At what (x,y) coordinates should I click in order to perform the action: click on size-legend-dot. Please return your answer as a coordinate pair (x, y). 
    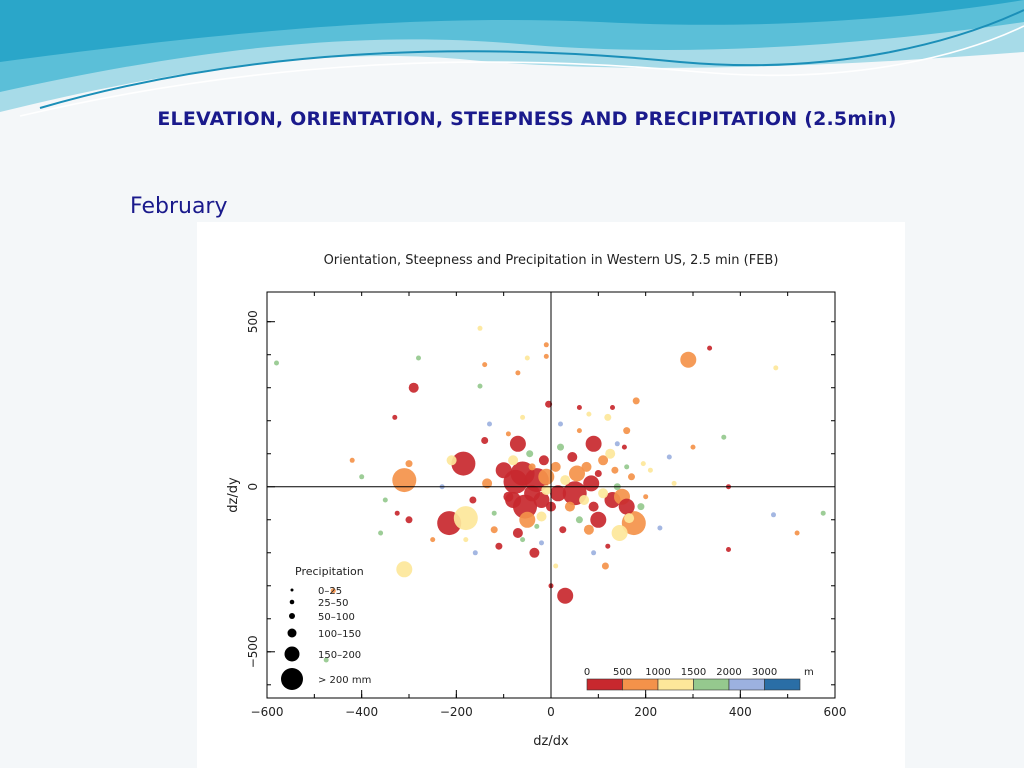
    Looking at the image, I should click on (292, 633).